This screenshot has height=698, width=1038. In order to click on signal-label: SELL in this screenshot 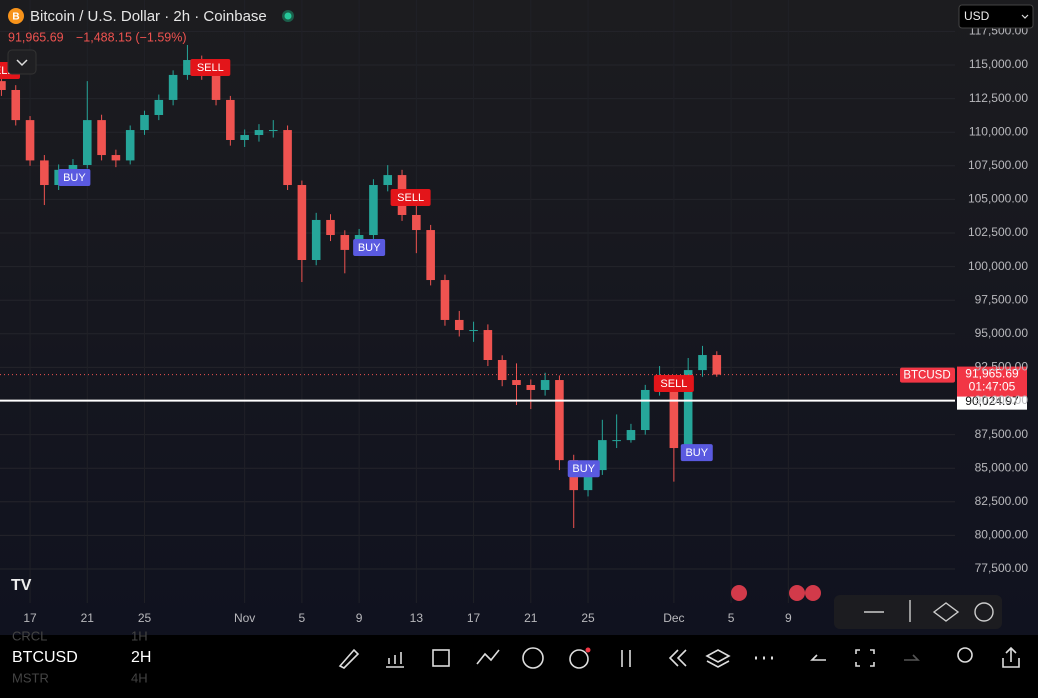, I will do `click(410, 198)`.